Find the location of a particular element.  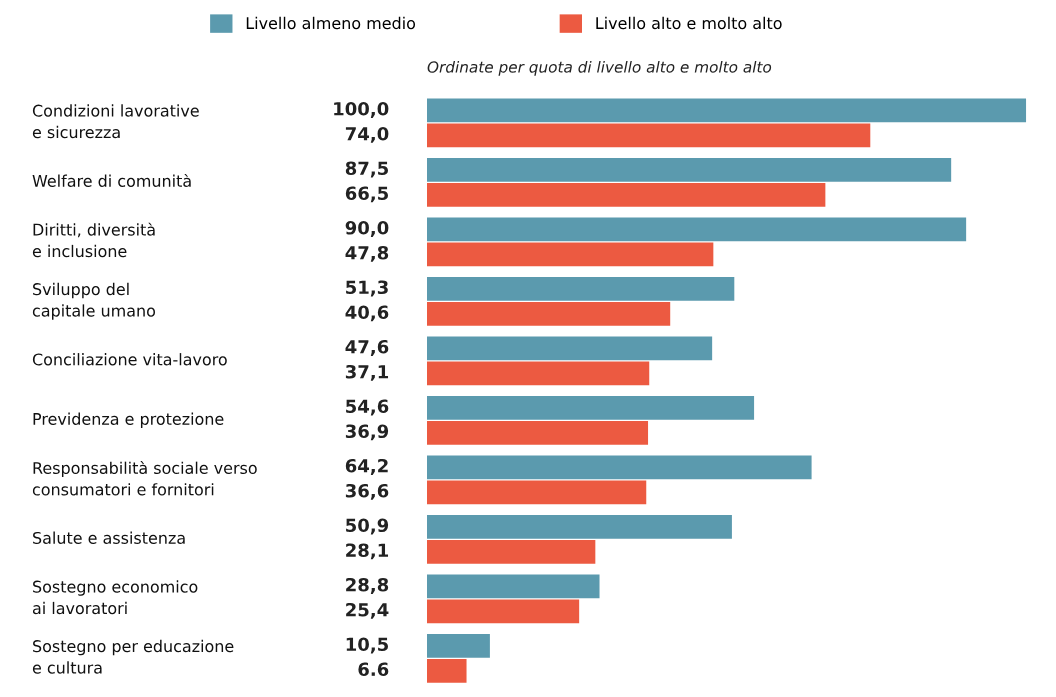

data-label: 90,0 is located at coordinates (367, 228).